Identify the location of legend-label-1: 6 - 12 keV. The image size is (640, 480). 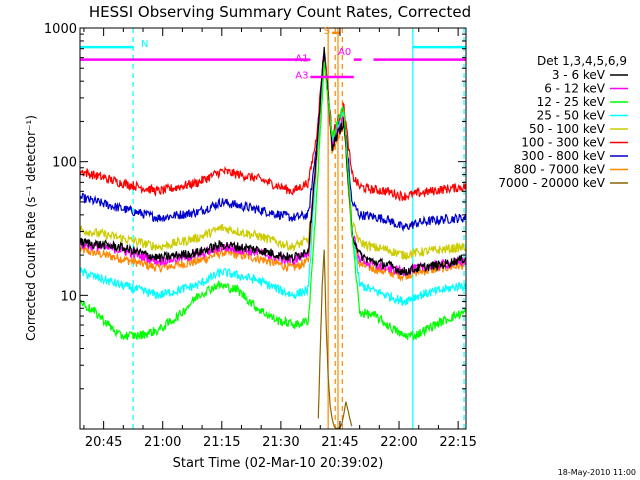
(575, 89).